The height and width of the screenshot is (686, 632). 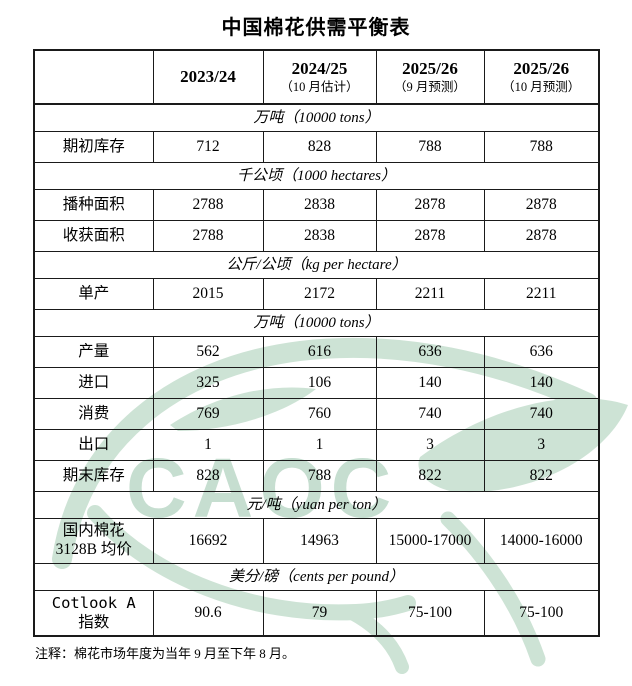 What do you see at coordinates (165, 653) in the screenshot?
I see `footnote: 注释：棉花市场年度为当年 9 月至下年 8 月。` at bounding box center [165, 653].